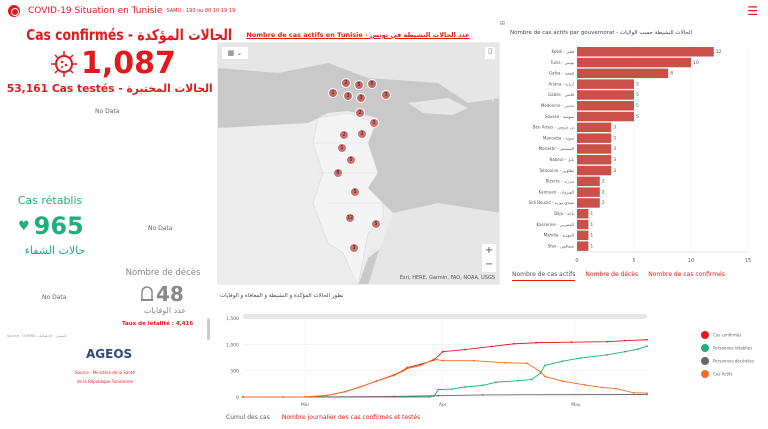 This screenshot has width=768, height=429. Describe the element at coordinates (350, 218) in the screenshot. I see `map-marker: 12` at that location.